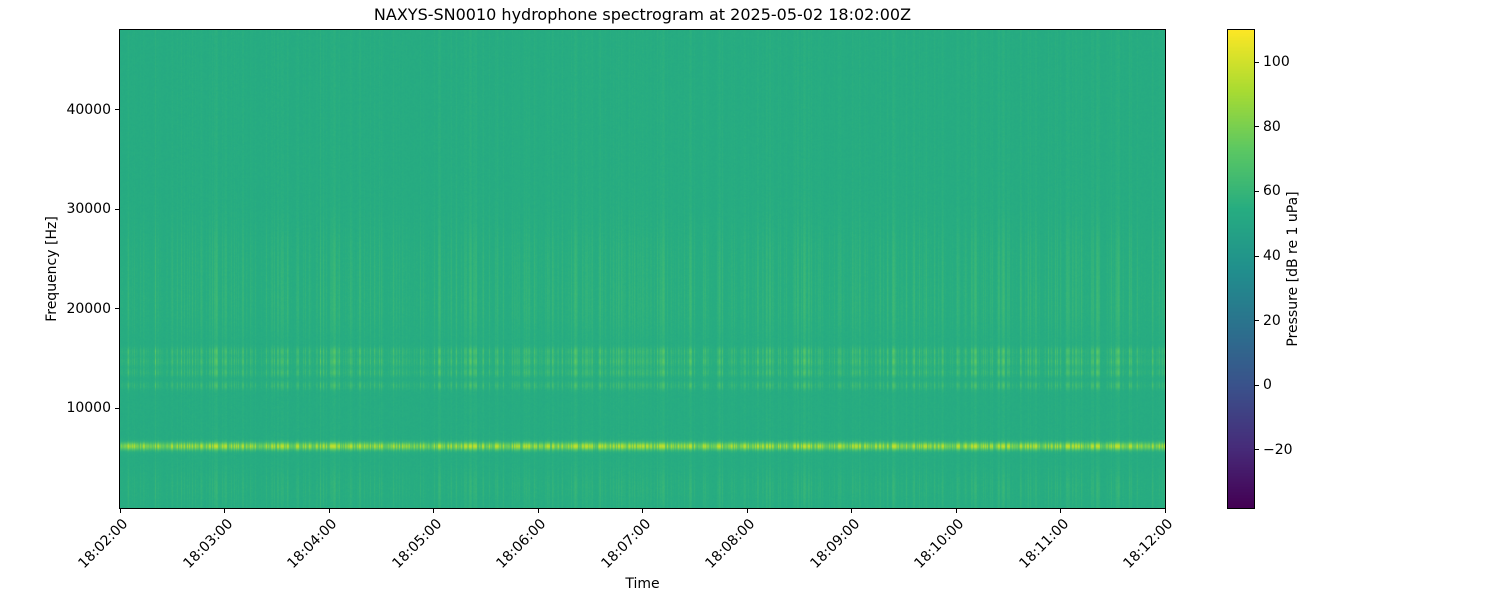 The height and width of the screenshot is (600, 1500). Describe the element at coordinates (88, 408) in the screenshot. I see `y-tick-label: 10000` at that location.